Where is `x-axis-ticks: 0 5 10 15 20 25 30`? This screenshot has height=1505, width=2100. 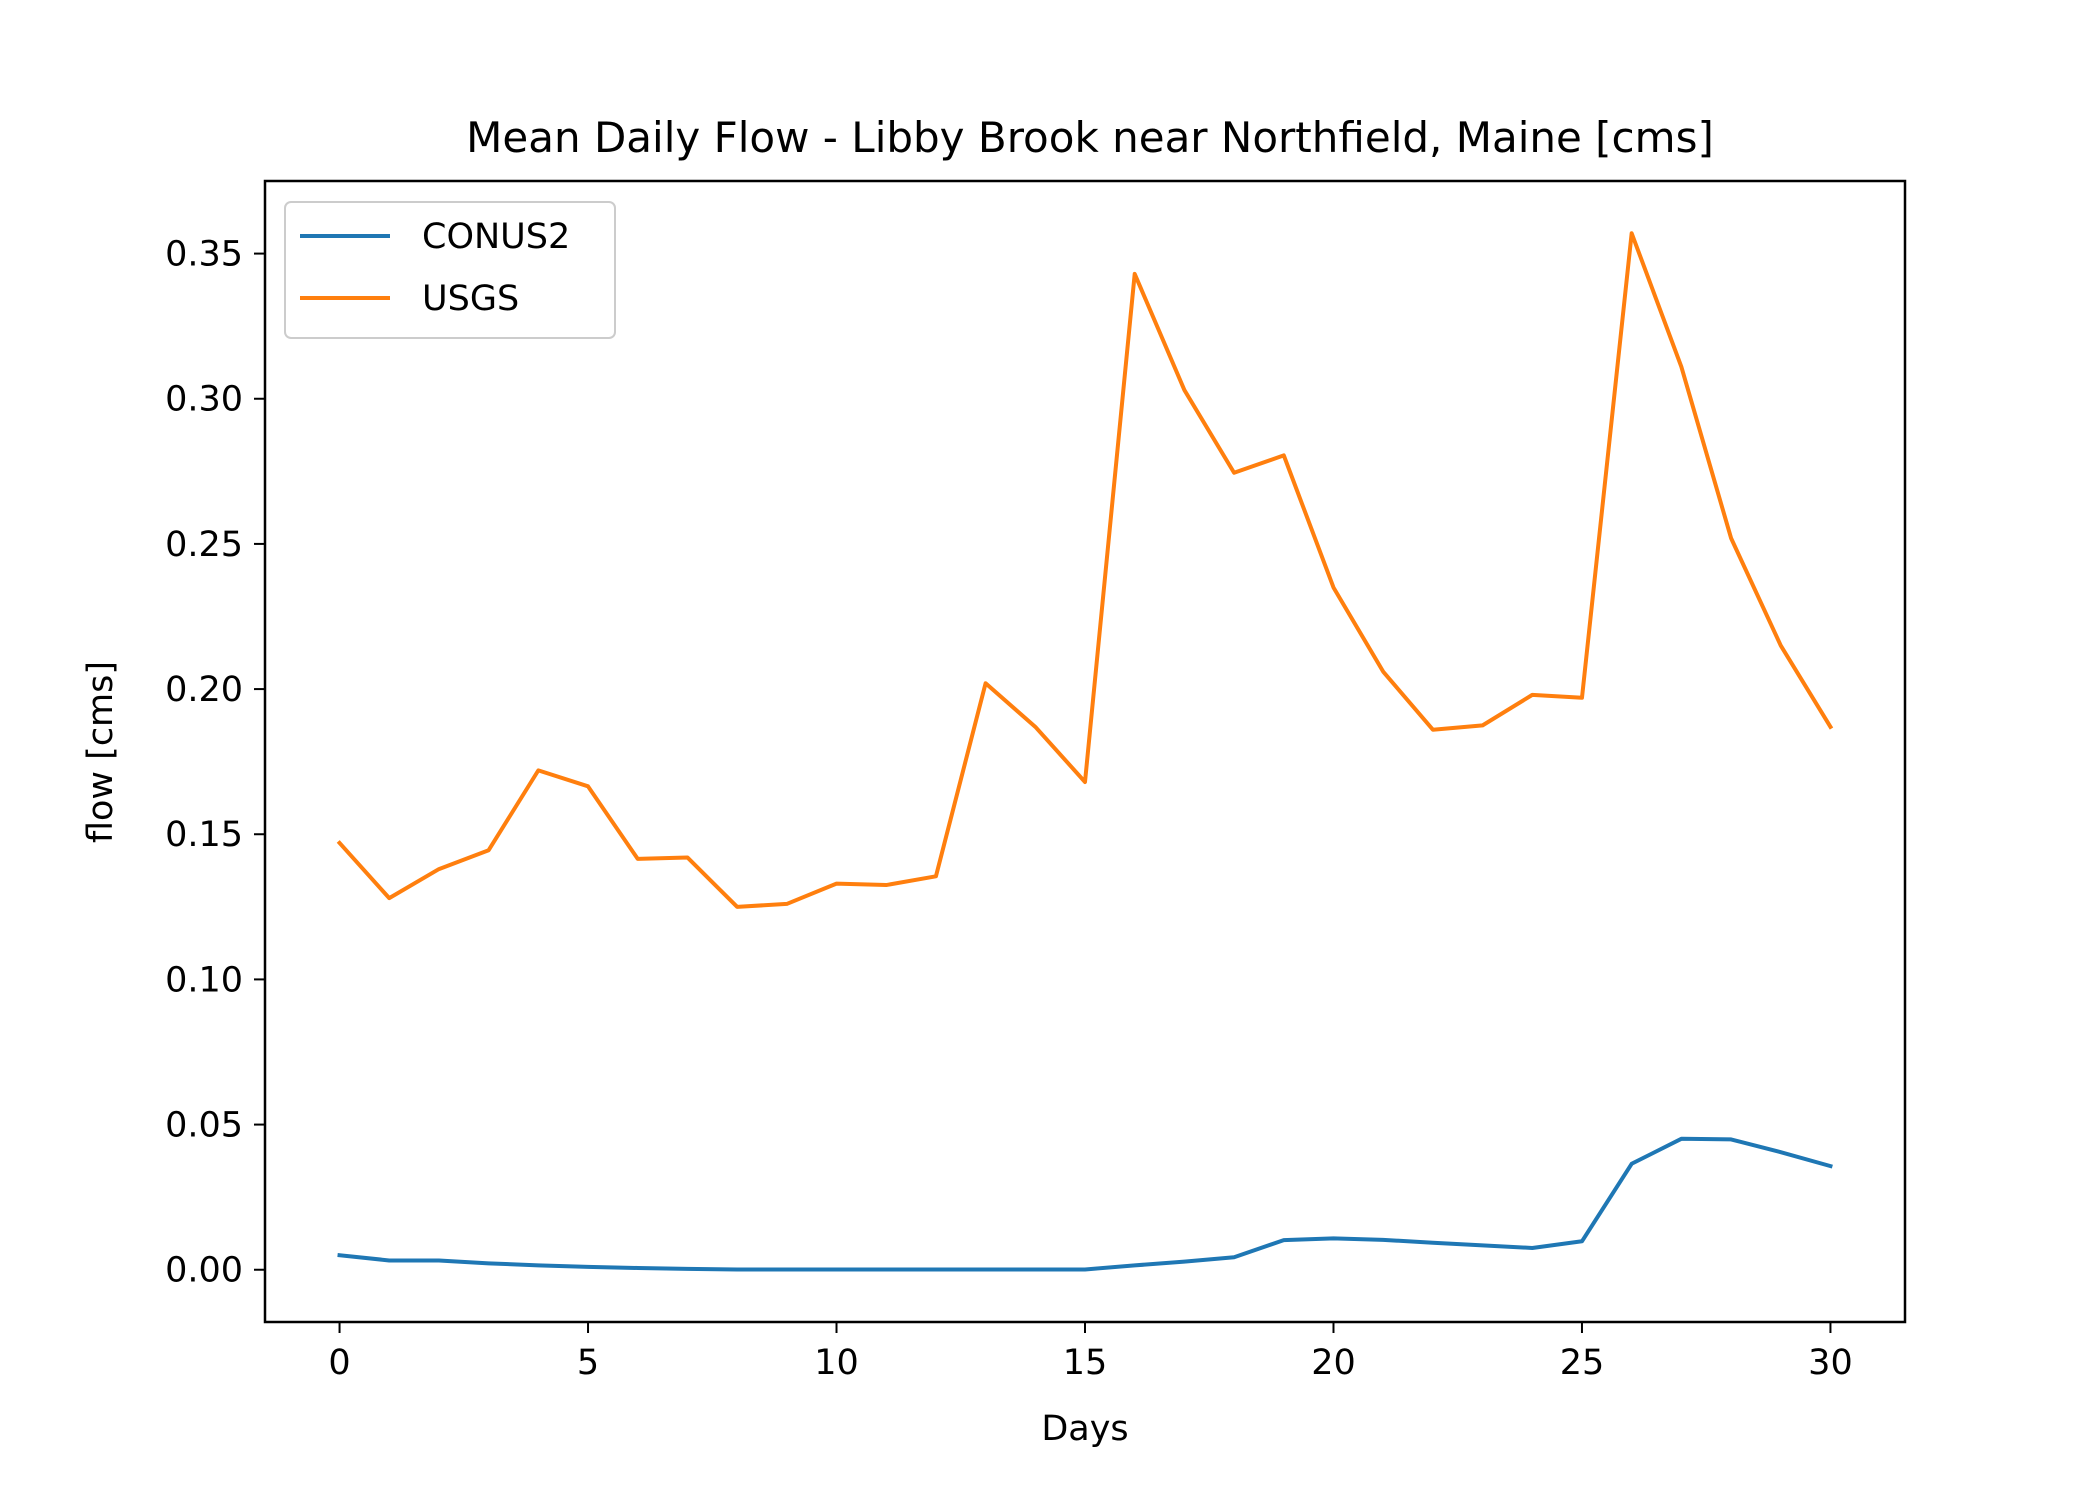
x-axis-ticks: 0 5 10 15 20 25 30 is located at coordinates (1090, 1352).